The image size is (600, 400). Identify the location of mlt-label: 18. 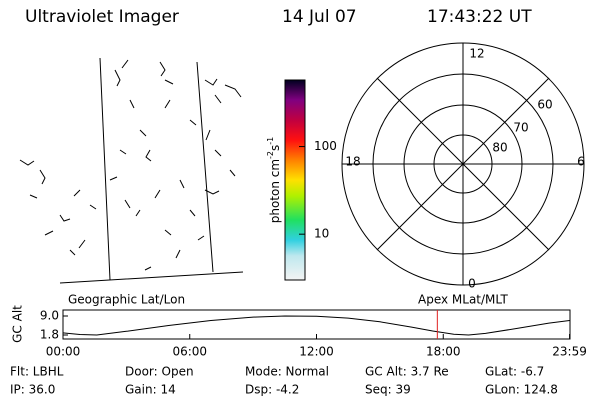
(352, 162).